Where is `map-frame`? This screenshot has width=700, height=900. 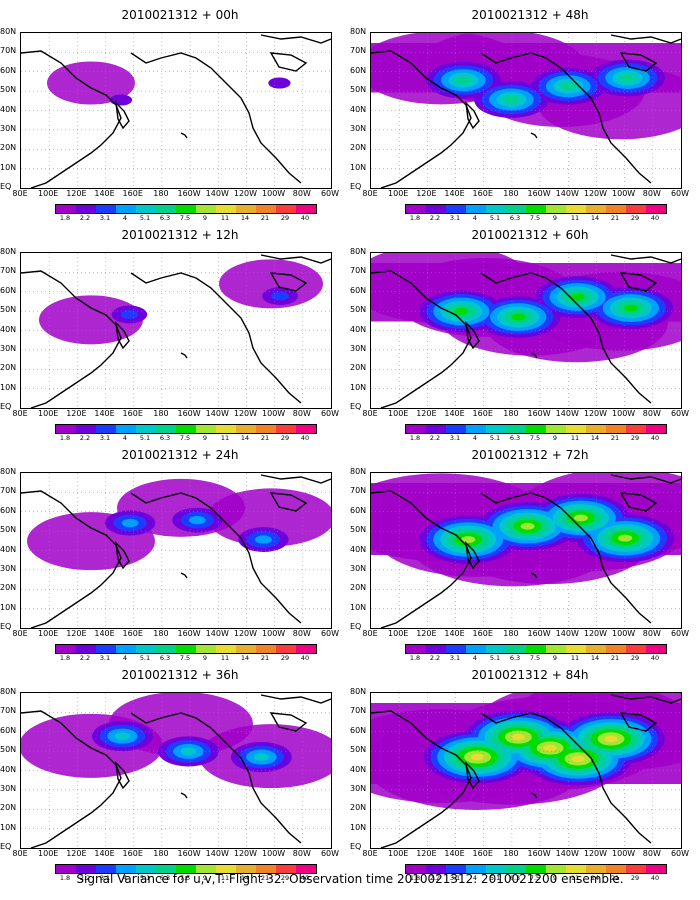 map-frame is located at coordinates (526, 330).